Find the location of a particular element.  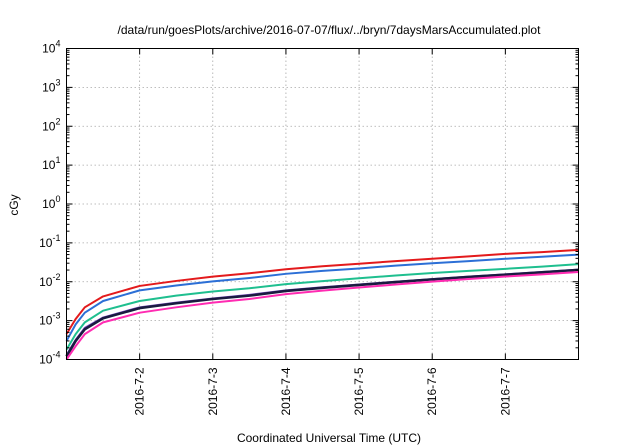

y-tick-label: 10⁻² is located at coordinates (49, 280).